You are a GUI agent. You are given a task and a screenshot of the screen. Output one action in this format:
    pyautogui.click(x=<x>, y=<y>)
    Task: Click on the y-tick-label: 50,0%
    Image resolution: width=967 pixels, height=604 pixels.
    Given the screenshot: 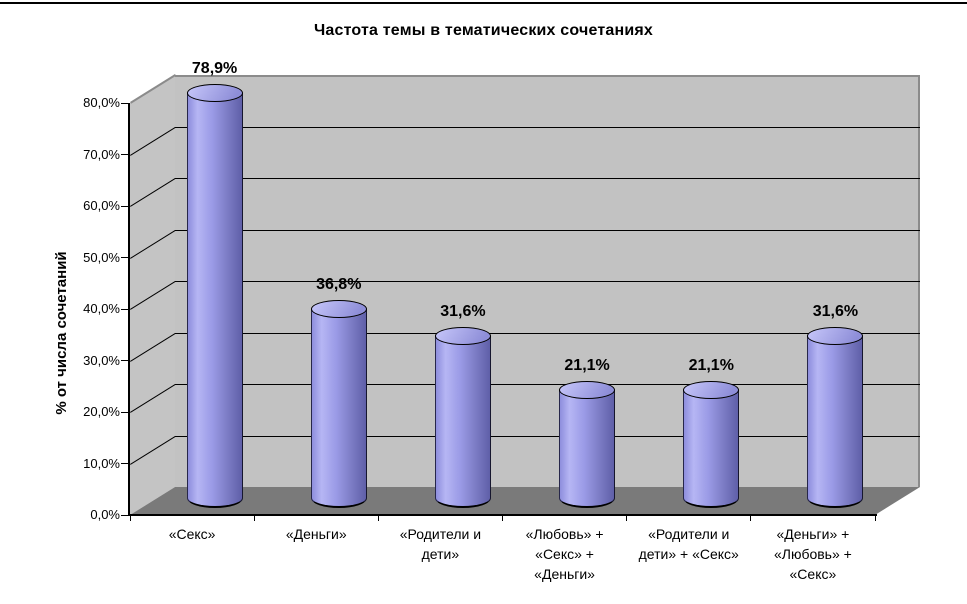 What is the action you would take?
    pyautogui.click(x=101, y=257)
    